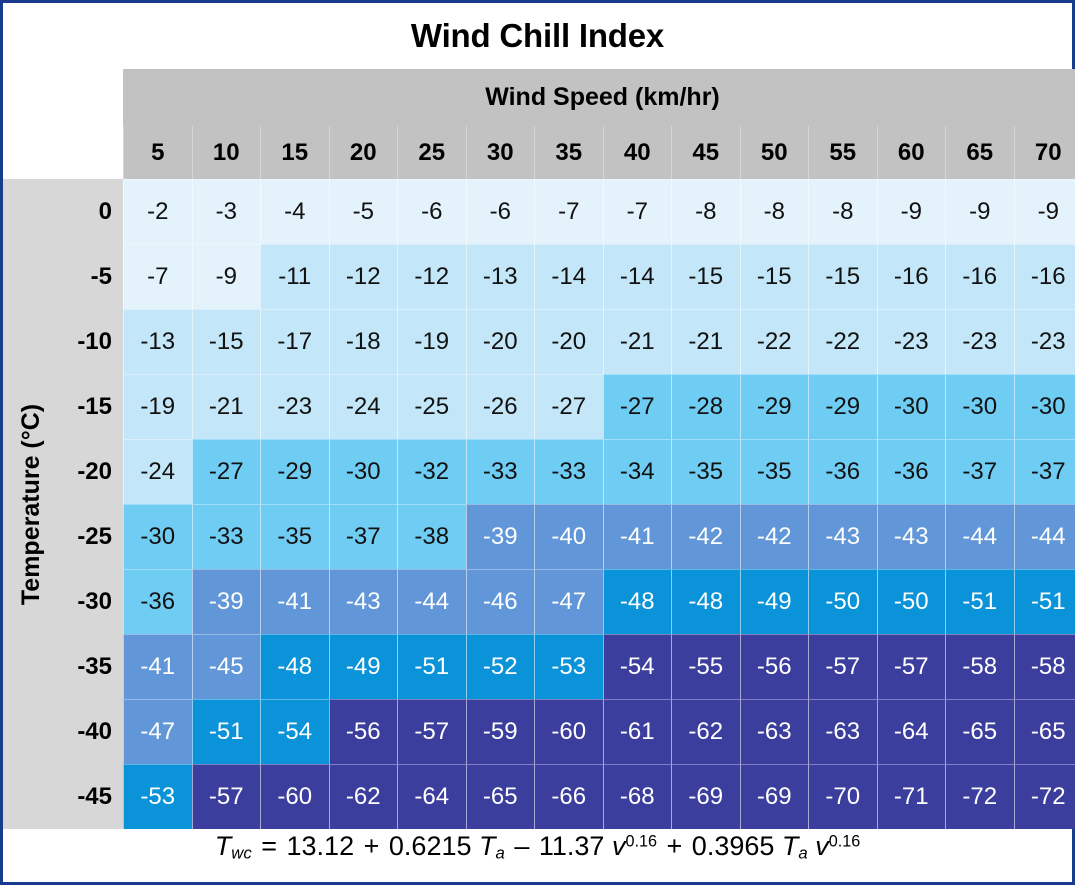 This screenshot has width=1075, height=885. What do you see at coordinates (241, 853) in the screenshot?
I see `formula-twc-subscript: wc` at bounding box center [241, 853].